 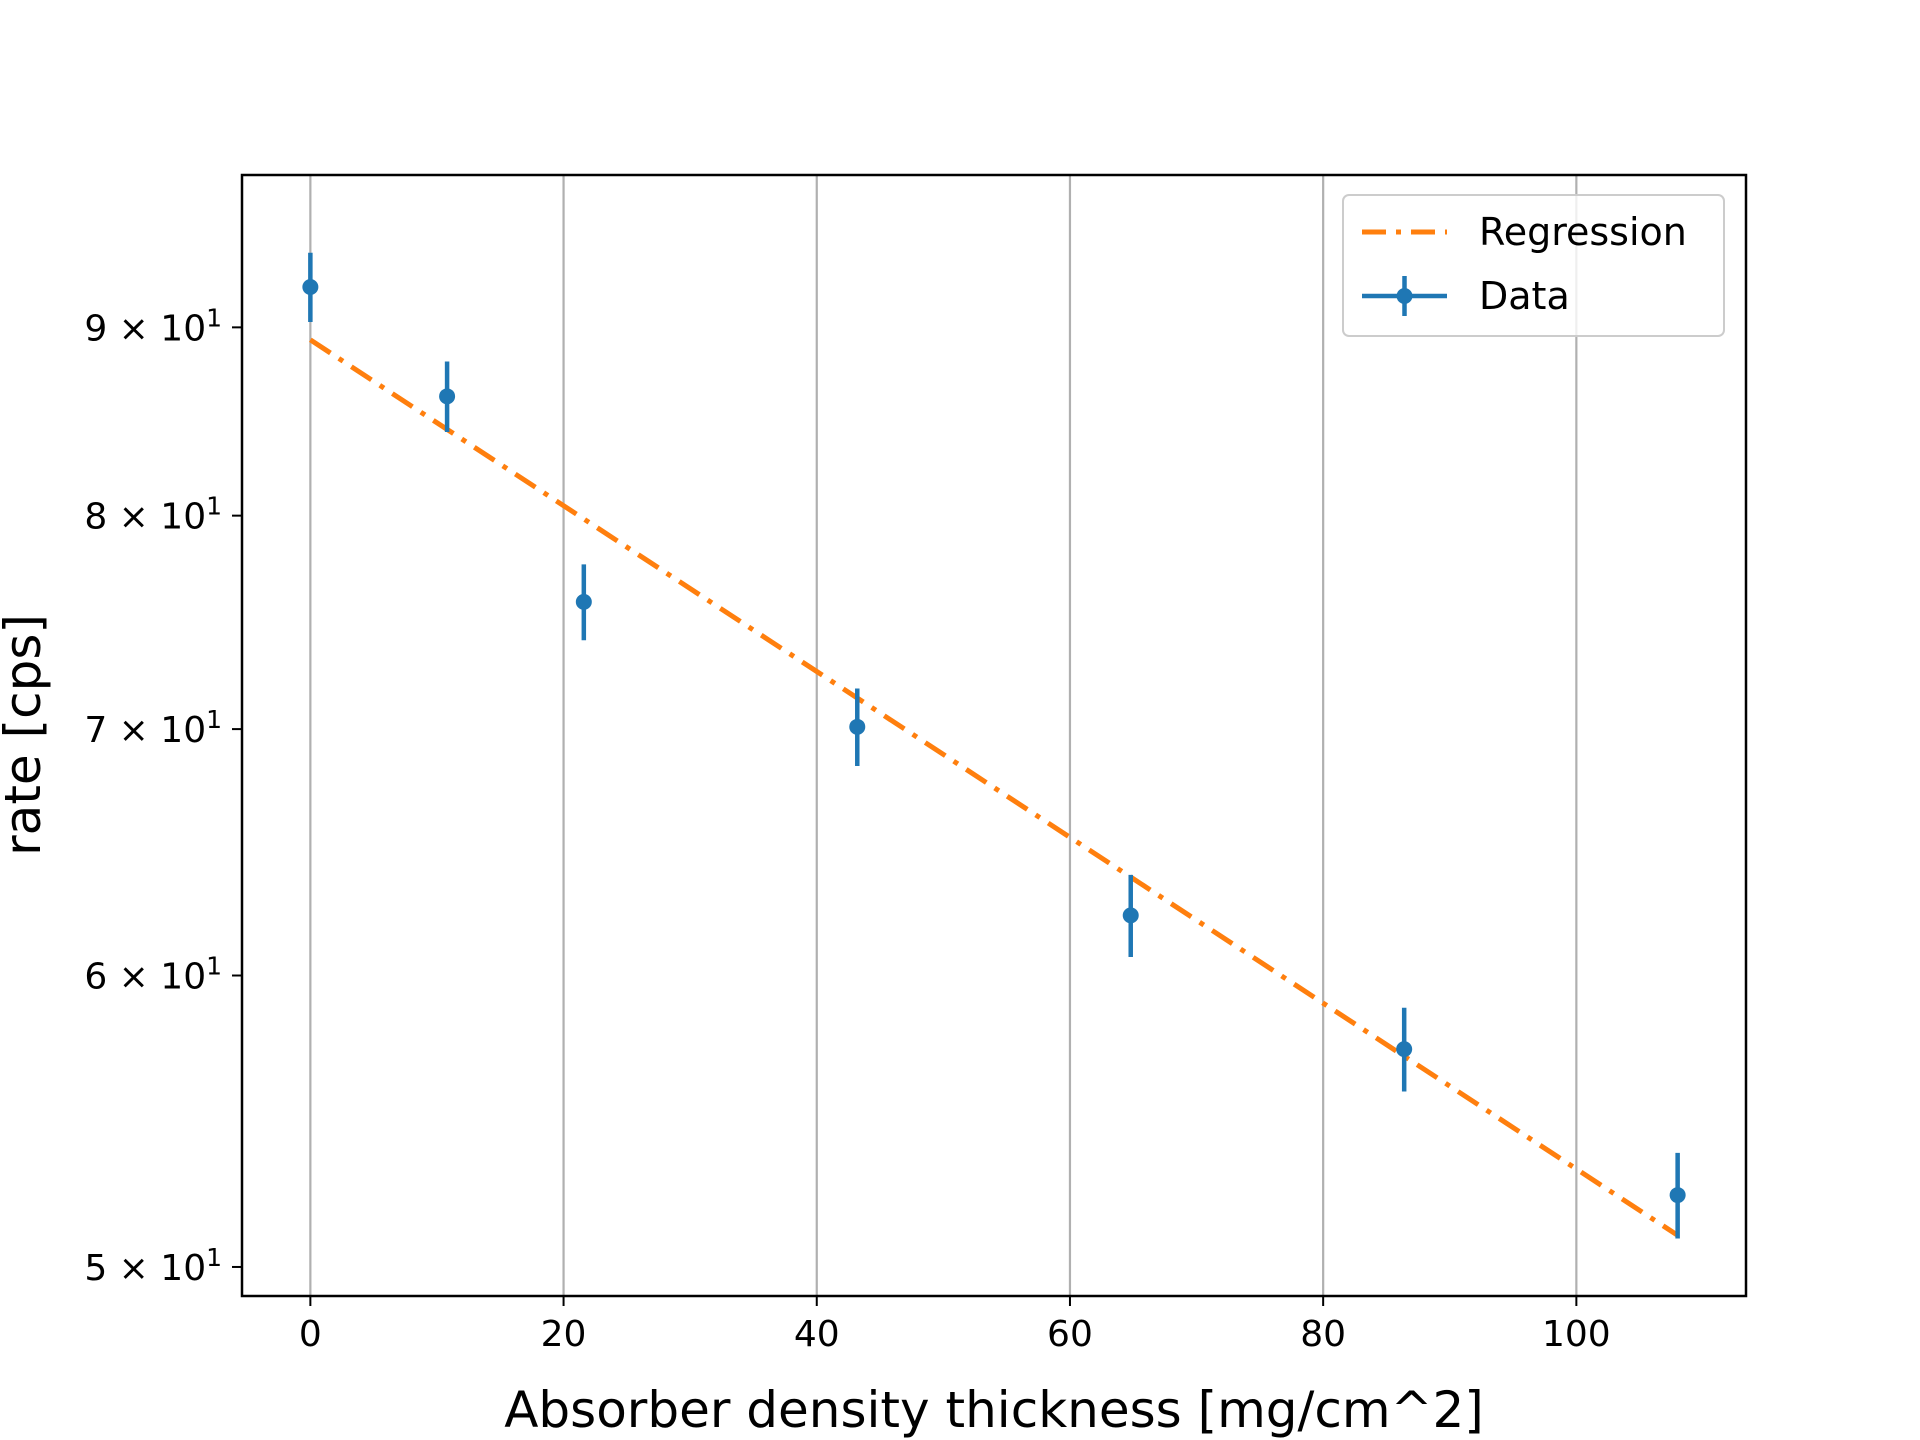 I want to click on legend-box, so click(x=1533, y=265).